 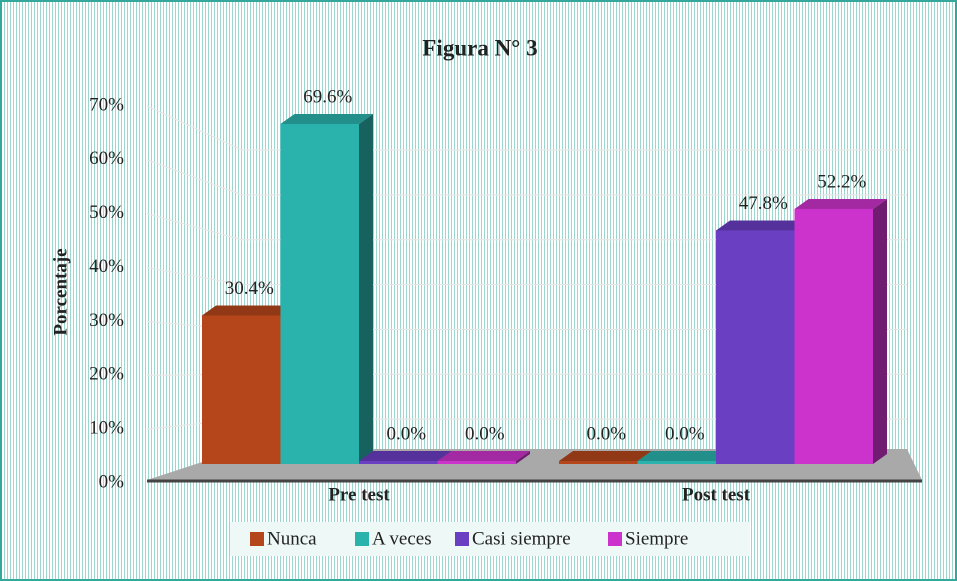 What do you see at coordinates (106, 374) in the screenshot?
I see `y-tick-label: 20%` at bounding box center [106, 374].